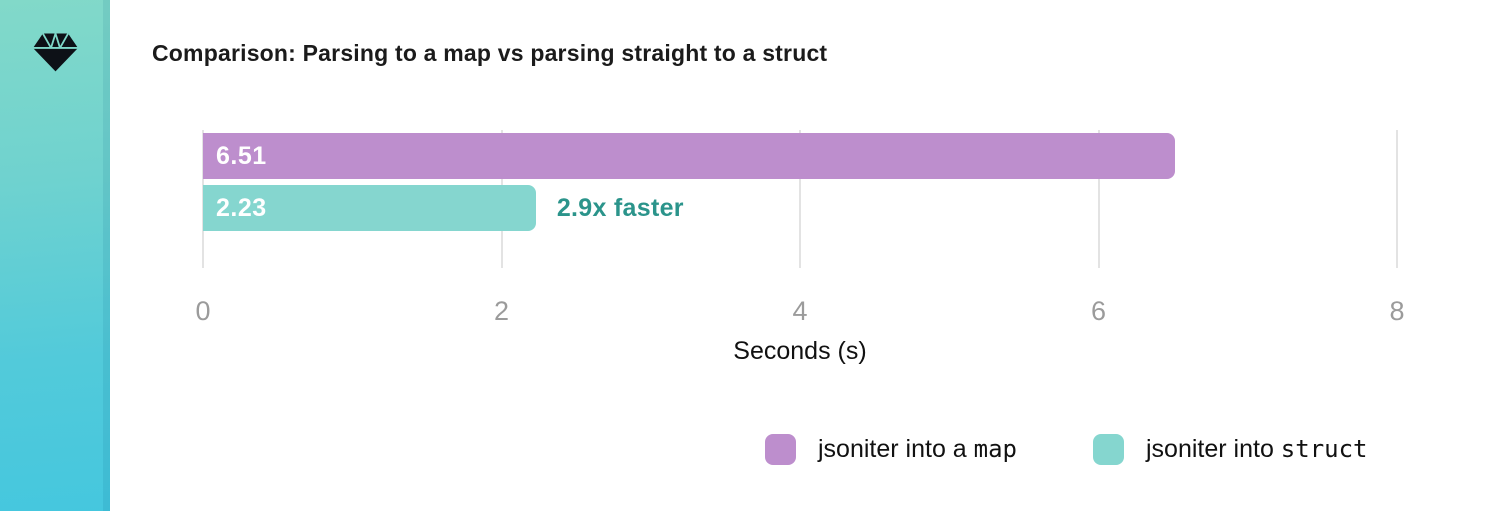 This screenshot has height=511, width=1488. I want to click on x-axis-label: Seconds (s), so click(800, 351).